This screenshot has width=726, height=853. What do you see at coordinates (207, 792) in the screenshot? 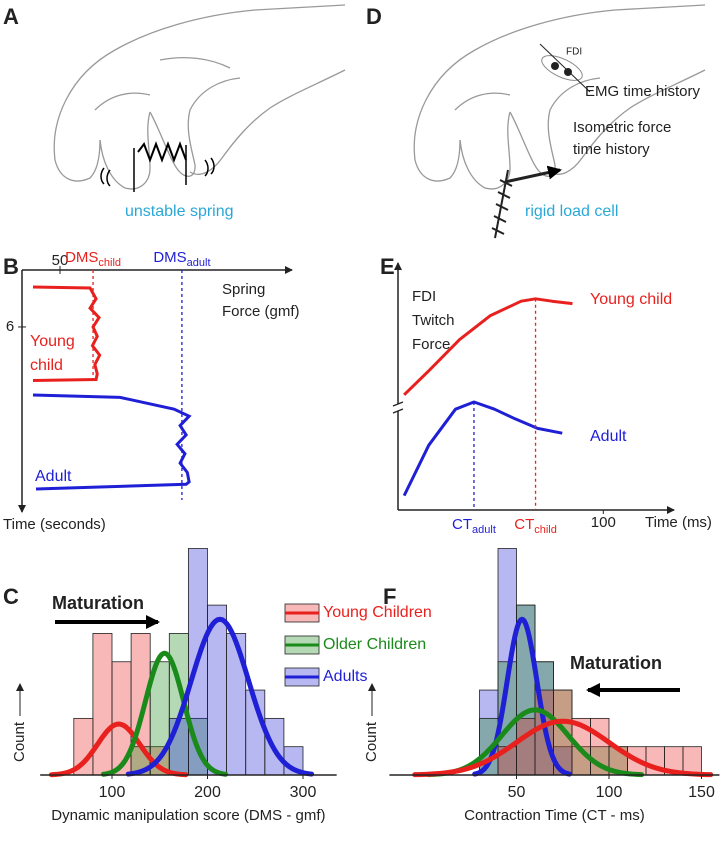
I see `x-tick-label: 200` at bounding box center [207, 792].